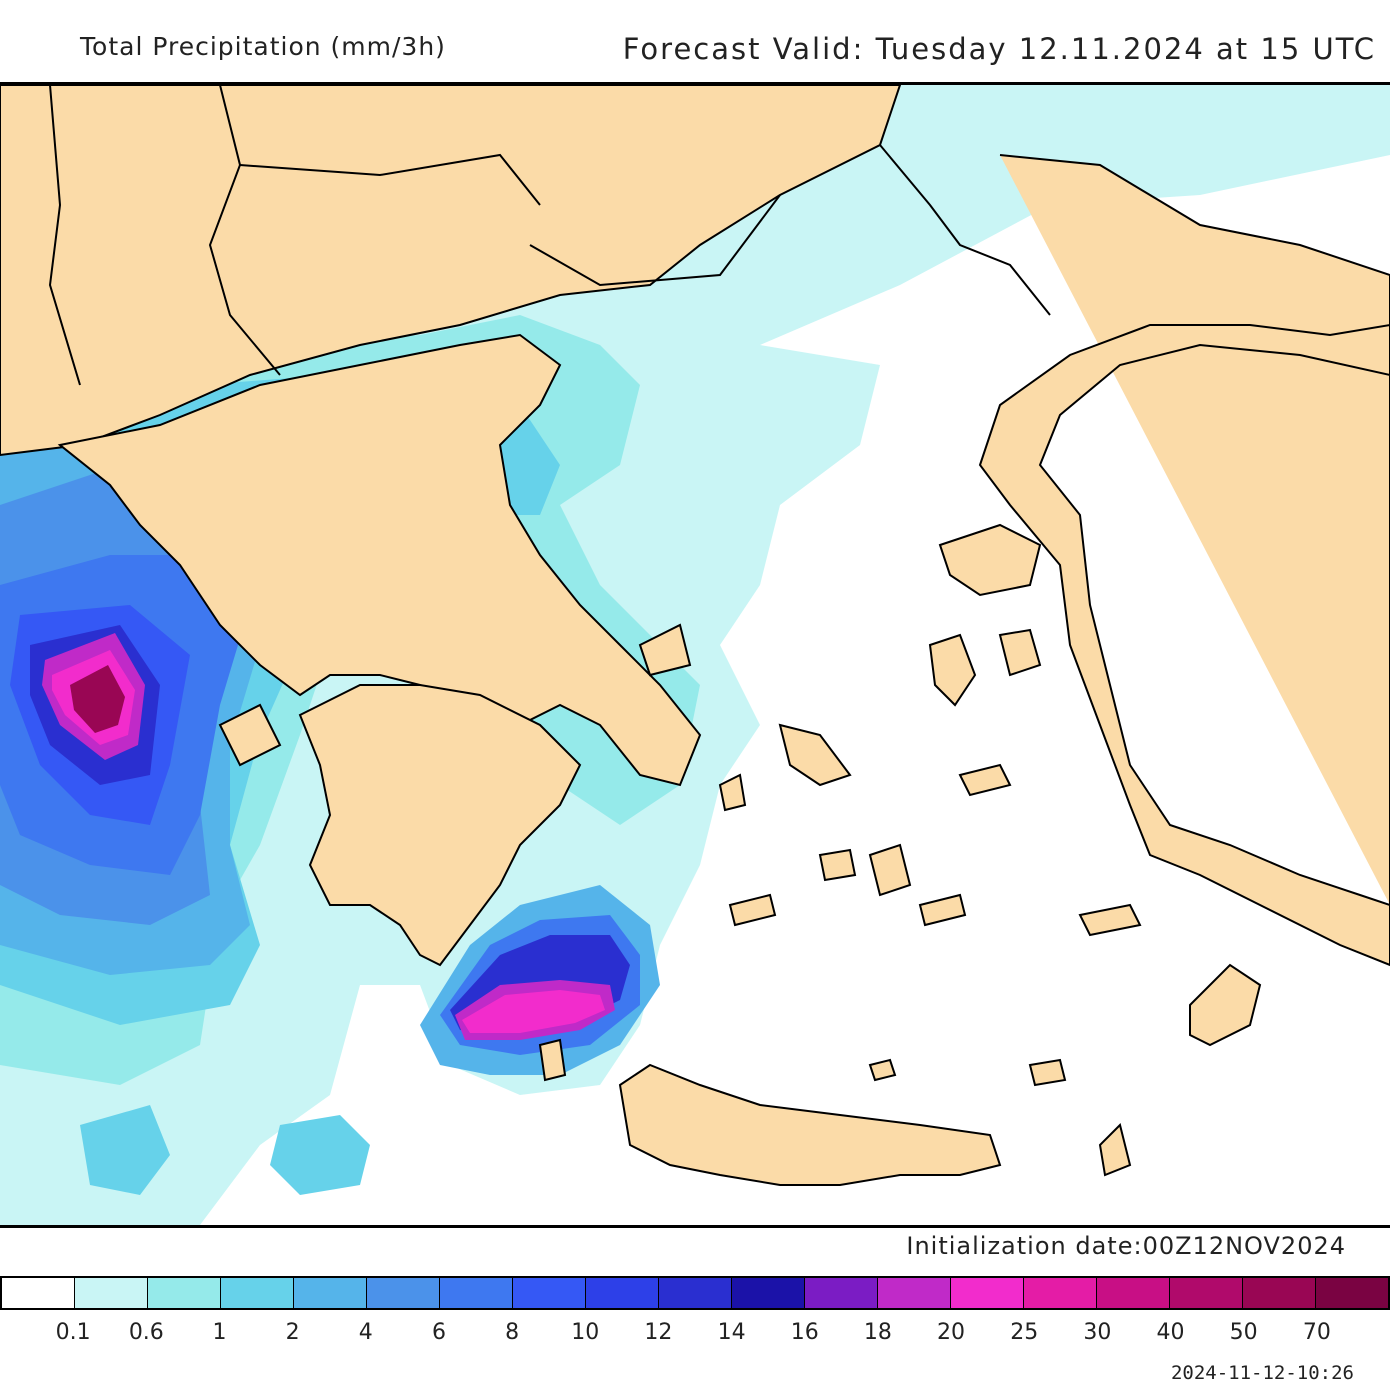 The width and height of the screenshot is (1390, 1390). What do you see at coordinates (804, 1332) in the screenshot?
I see `legend-tick-label: 16` at bounding box center [804, 1332].